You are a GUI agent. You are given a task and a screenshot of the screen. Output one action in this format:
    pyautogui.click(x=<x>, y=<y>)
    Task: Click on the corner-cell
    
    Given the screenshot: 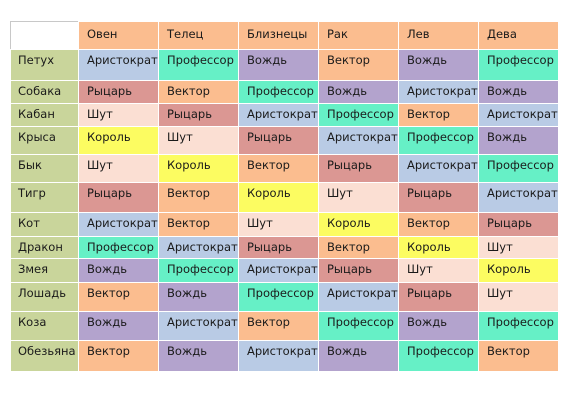 What is the action you would take?
    pyautogui.click(x=44, y=35)
    